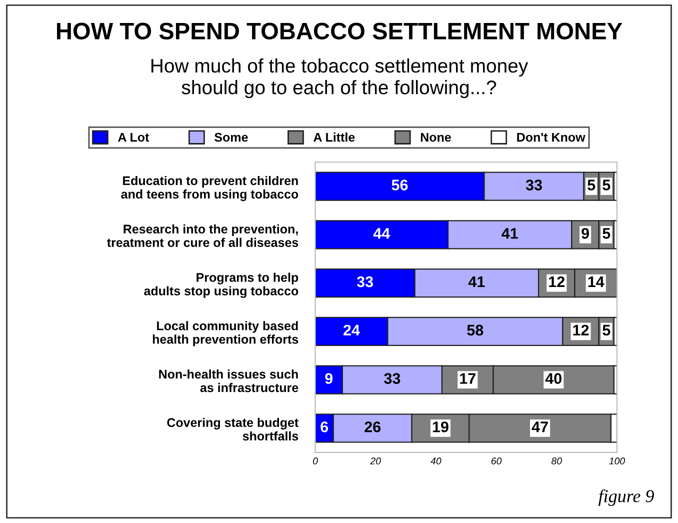 Image resolution: width=678 pixels, height=523 pixels. What do you see at coordinates (231, 137) in the screenshot?
I see `legend-label: Some` at bounding box center [231, 137].